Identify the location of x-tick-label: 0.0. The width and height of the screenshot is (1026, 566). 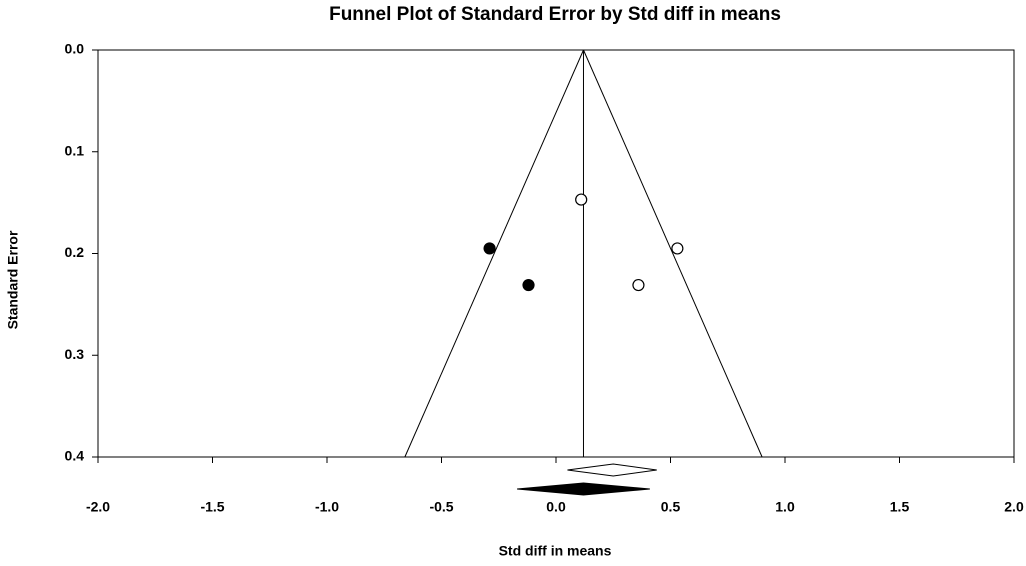
(556, 507).